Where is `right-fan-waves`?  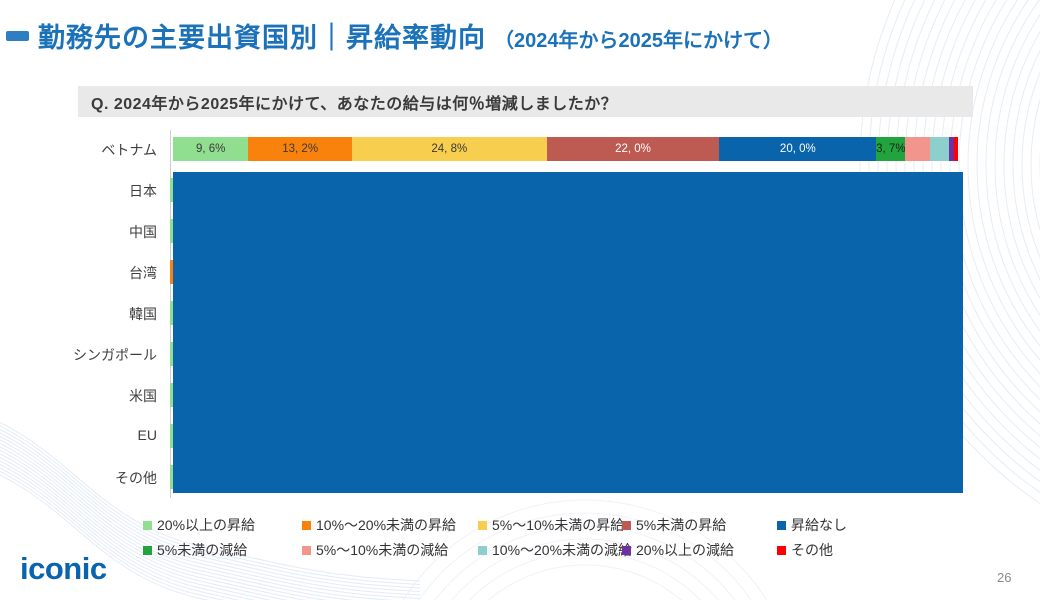
right-fan-waves is located at coordinates (949, 252).